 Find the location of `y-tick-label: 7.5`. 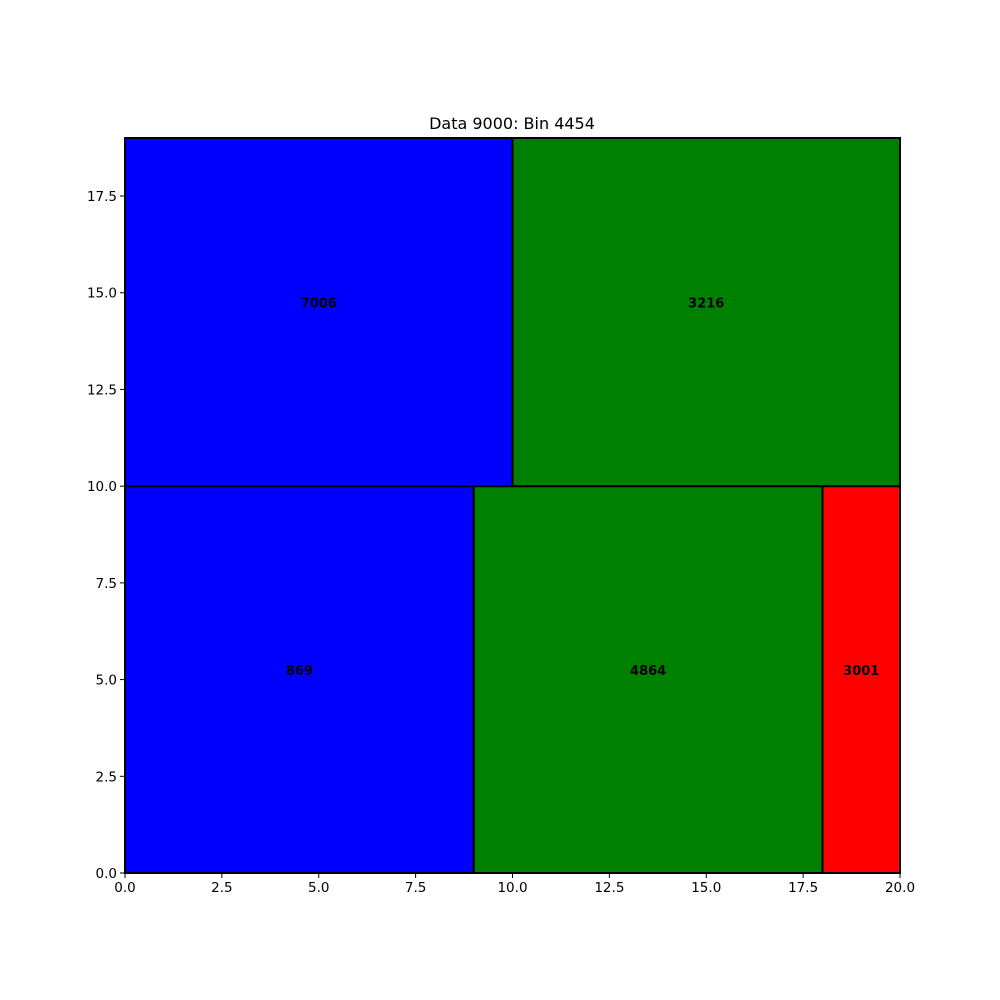

y-tick-label: 7.5 is located at coordinates (106, 584).